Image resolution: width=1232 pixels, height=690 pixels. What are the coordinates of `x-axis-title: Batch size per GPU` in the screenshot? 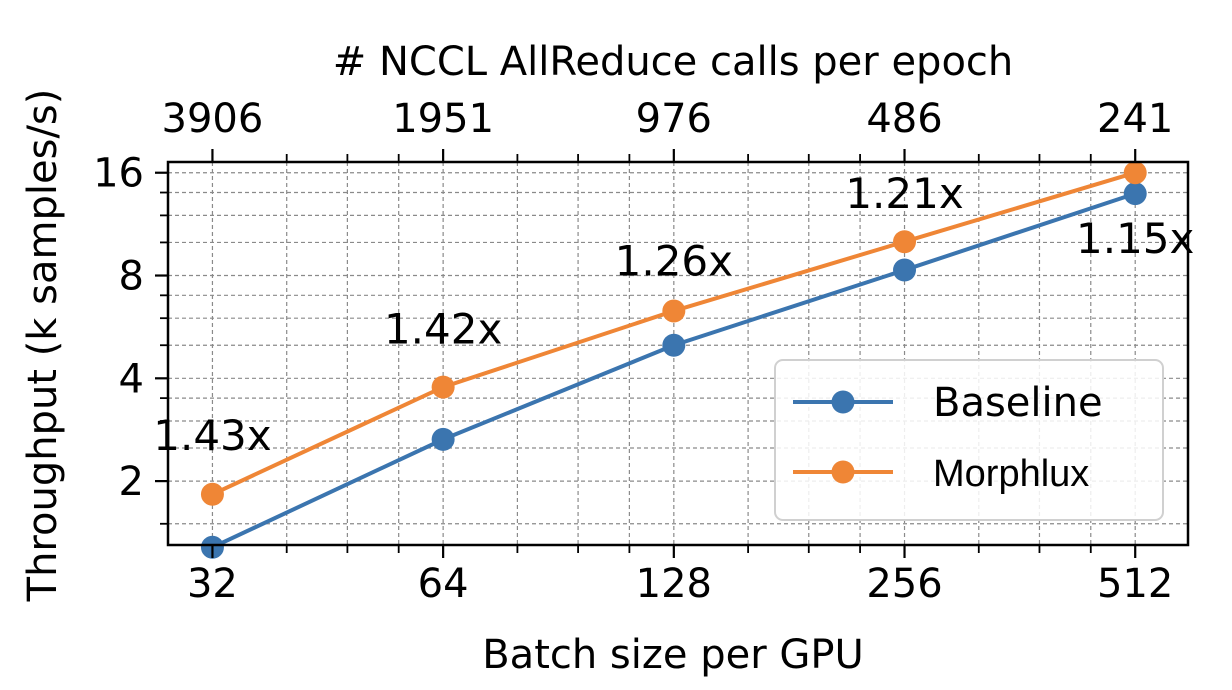 It's located at (673, 655).